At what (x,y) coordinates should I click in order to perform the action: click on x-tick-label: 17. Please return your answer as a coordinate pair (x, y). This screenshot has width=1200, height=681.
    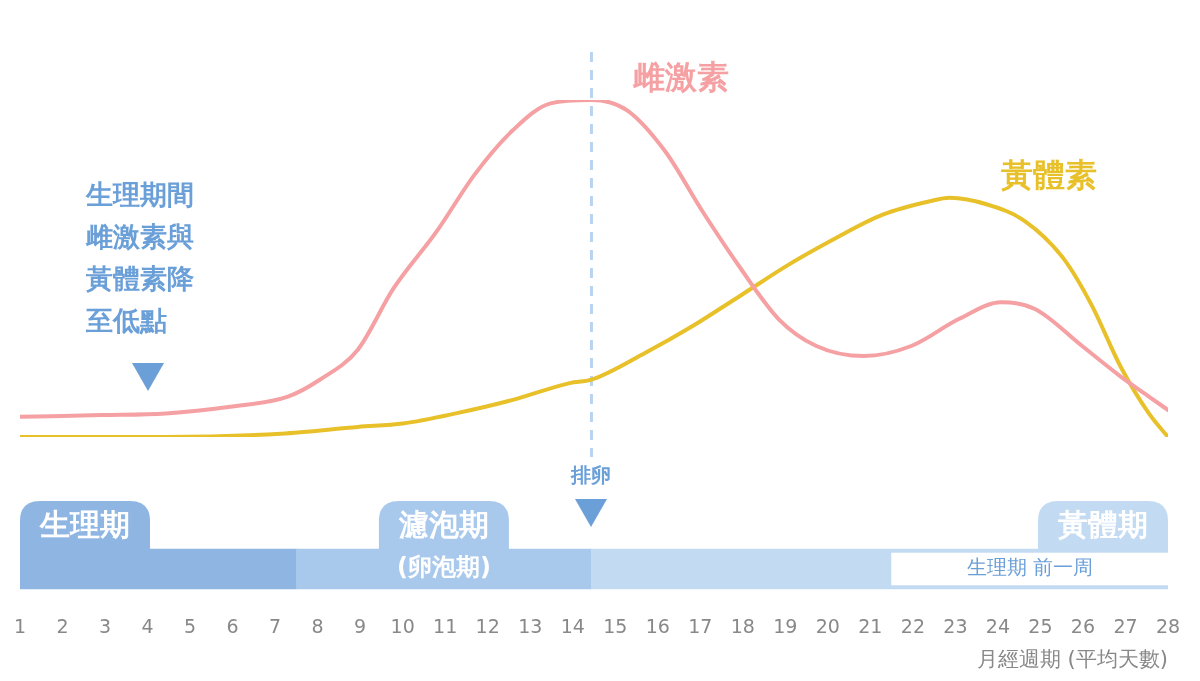
    Looking at the image, I should click on (700, 626).